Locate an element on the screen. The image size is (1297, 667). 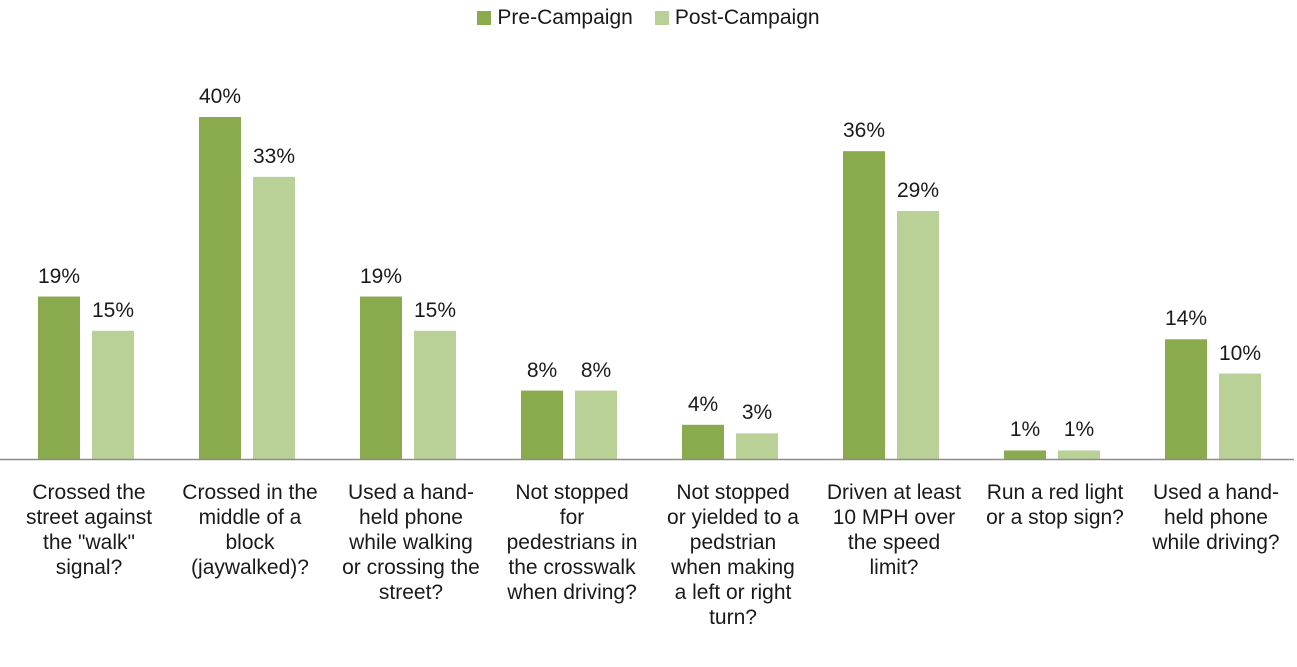
data-label-pre-4: 4% is located at coordinates (703, 404).